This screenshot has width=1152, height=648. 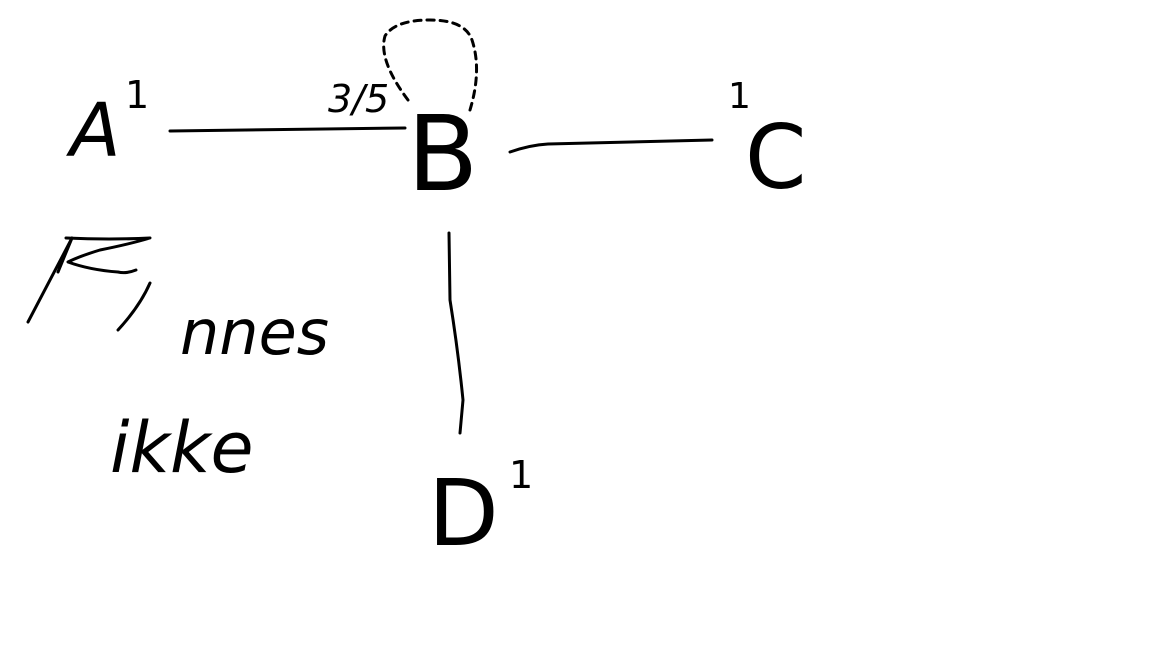 I want to click on note-line-2: ikke, so click(x=182, y=448).